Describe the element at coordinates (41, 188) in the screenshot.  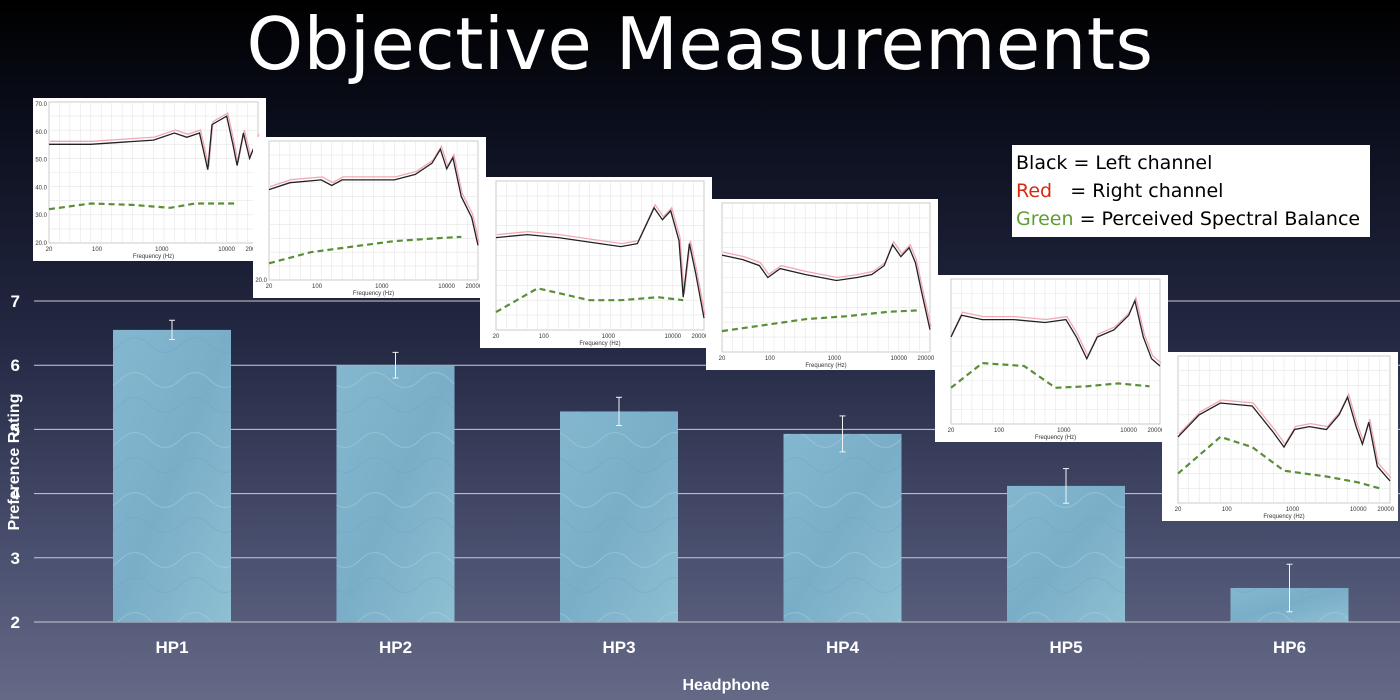
I see `inset-y-tick: 40.0` at that location.